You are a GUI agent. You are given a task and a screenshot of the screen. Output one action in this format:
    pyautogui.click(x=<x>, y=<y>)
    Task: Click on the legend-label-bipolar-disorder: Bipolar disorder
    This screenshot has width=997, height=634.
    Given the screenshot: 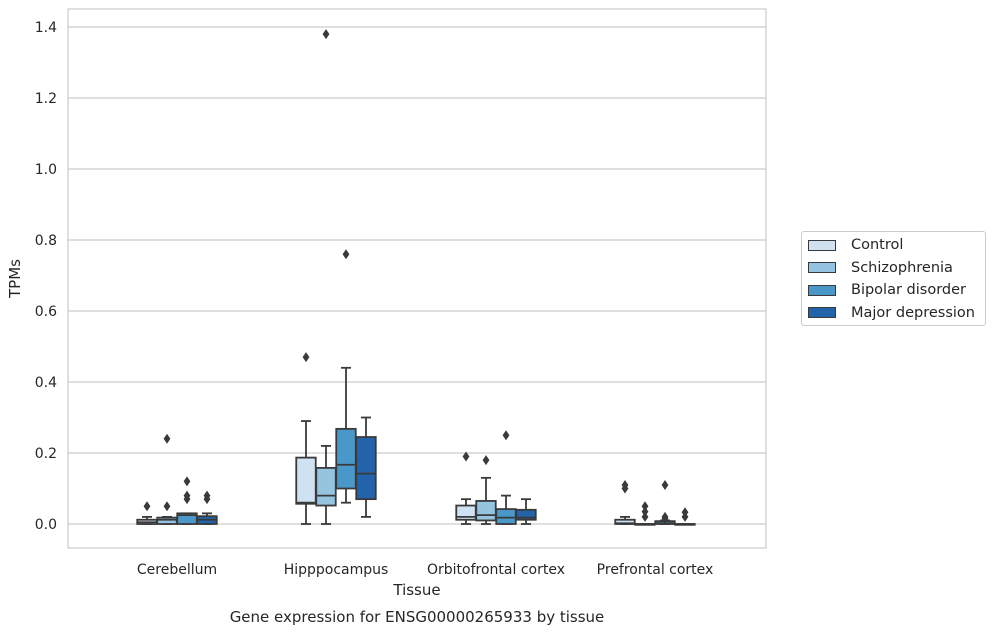 What is the action you would take?
    pyautogui.click(x=908, y=290)
    